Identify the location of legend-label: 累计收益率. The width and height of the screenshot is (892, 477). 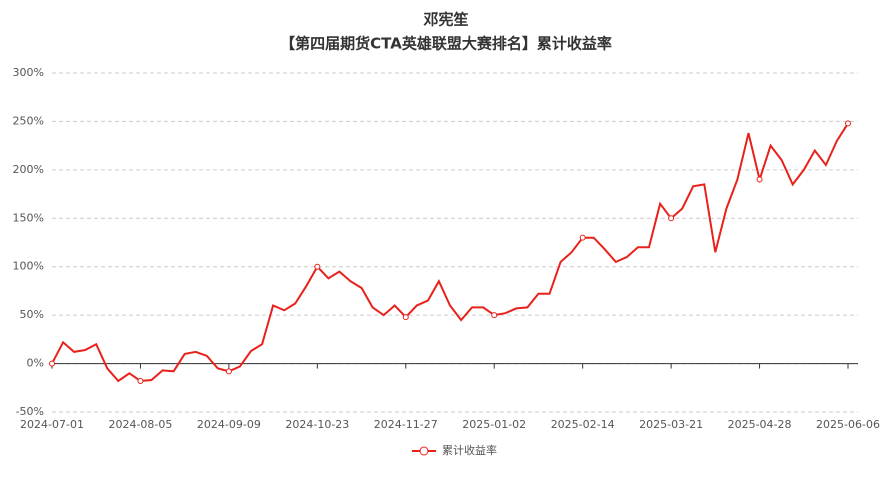
(469, 450).